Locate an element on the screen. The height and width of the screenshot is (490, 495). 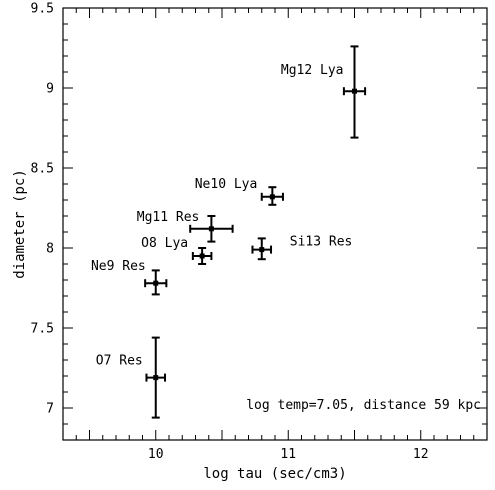
y-tick-label: 7.5 is located at coordinates (42, 329).